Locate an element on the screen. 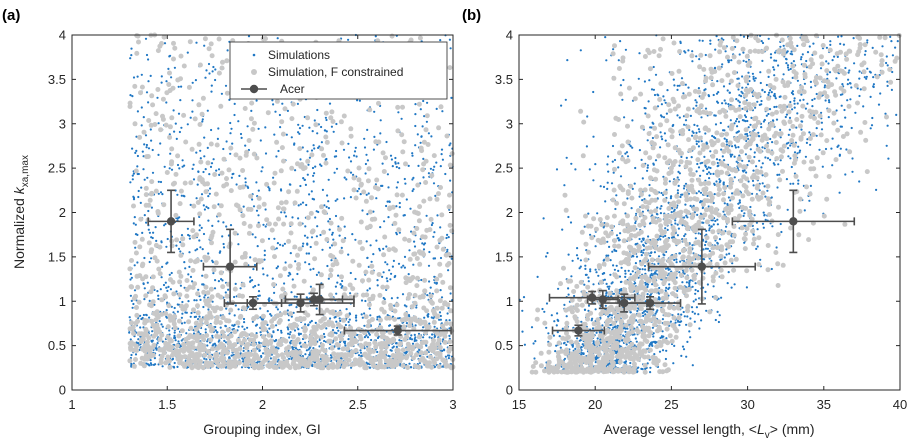 This screenshot has width=909, height=442. panel-b-label: (b) is located at coordinates (471, 15).